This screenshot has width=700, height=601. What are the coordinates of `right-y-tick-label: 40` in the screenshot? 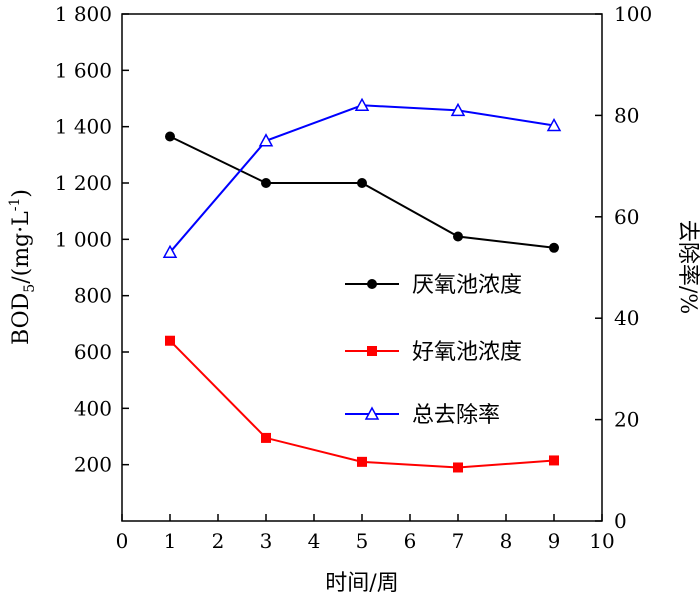 It's located at (626, 318).